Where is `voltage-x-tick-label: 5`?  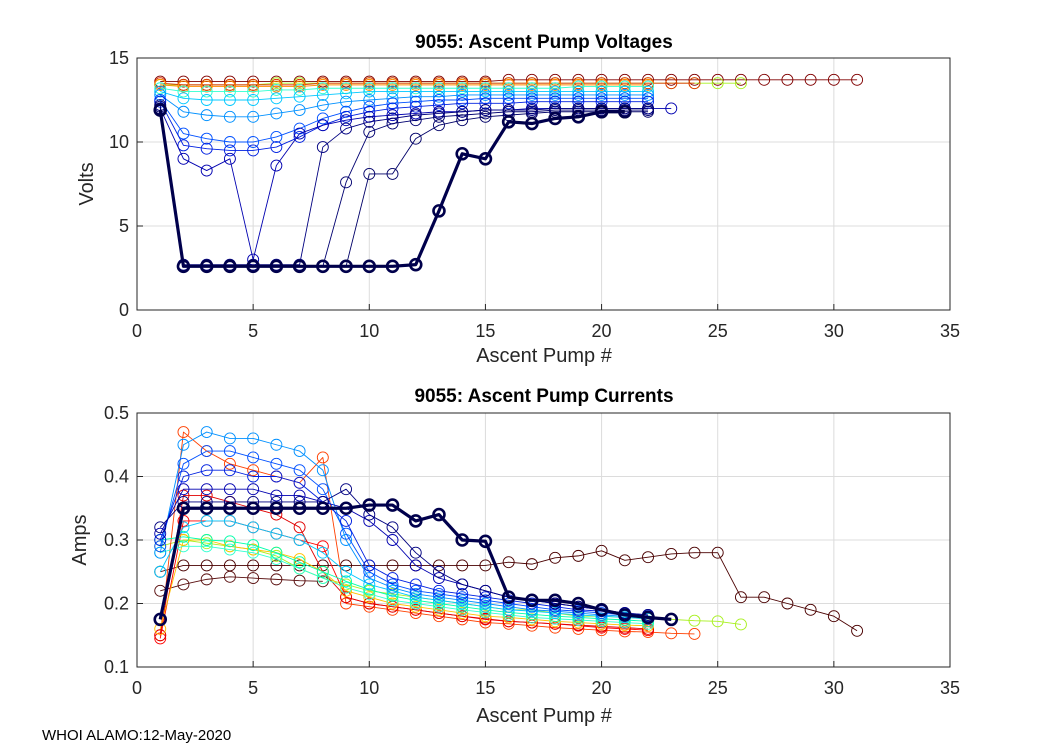 voltage-x-tick-label: 5 is located at coordinates (253, 331).